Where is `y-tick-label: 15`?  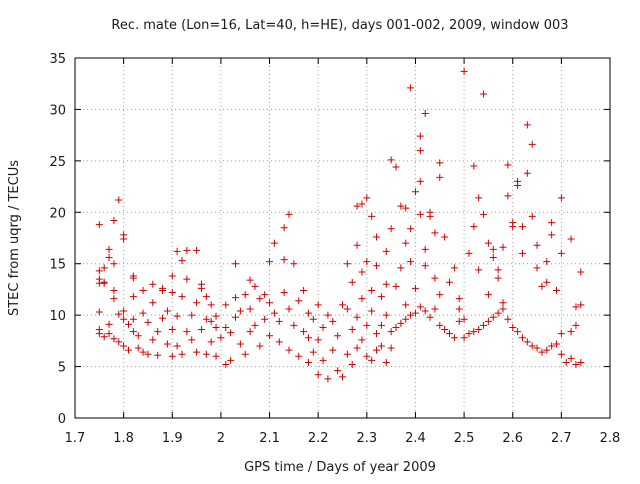 y-tick-label: 15 is located at coordinates (57, 265).